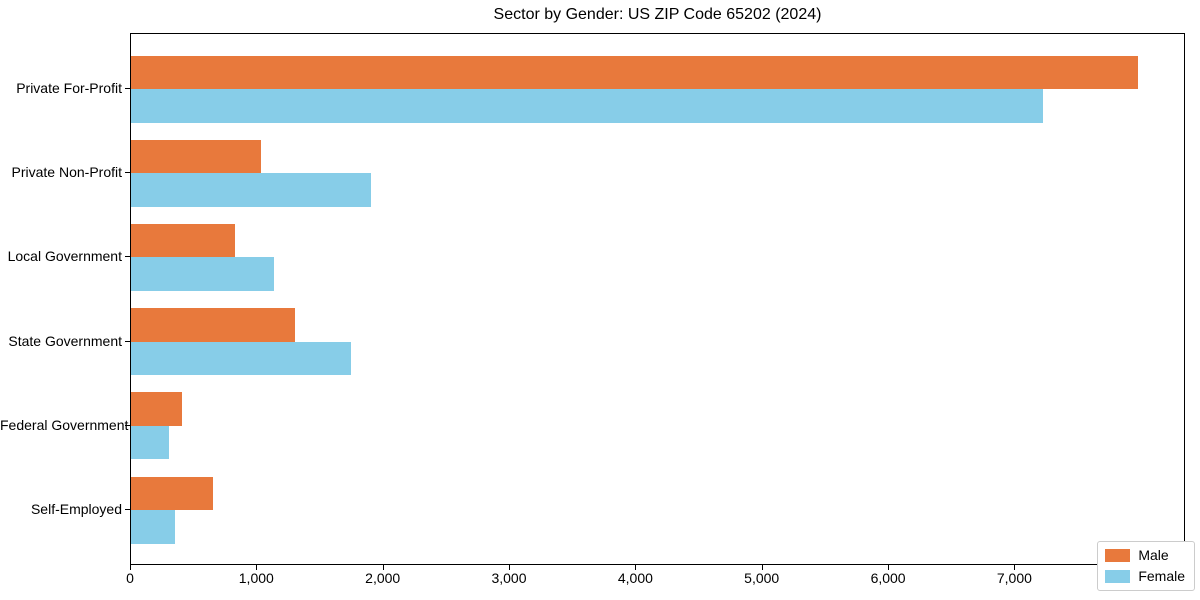  What do you see at coordinates (1146, 566) in the screenshot?
I see `legend: Male Female` at bounding box center [1146, 566].